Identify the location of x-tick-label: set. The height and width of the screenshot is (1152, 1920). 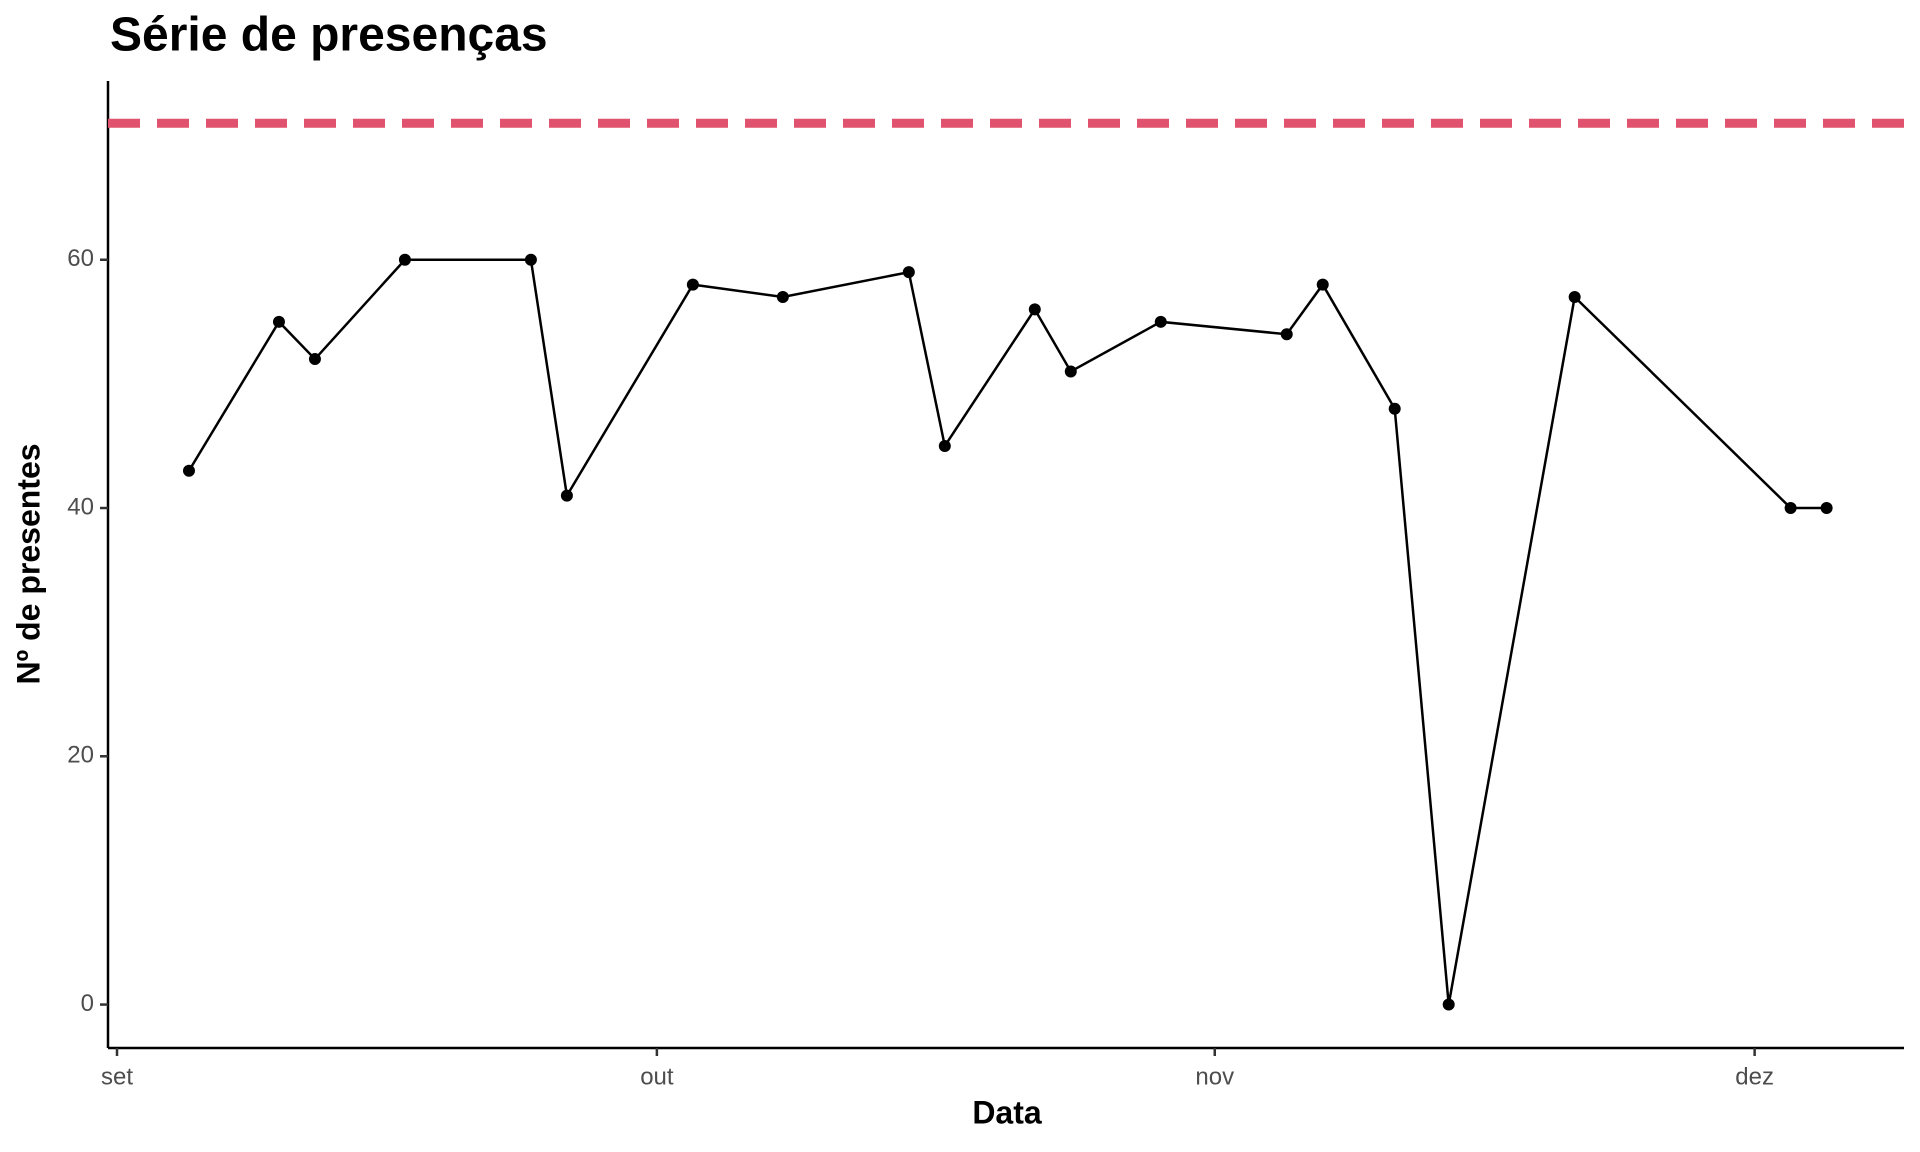
(117, 1076).